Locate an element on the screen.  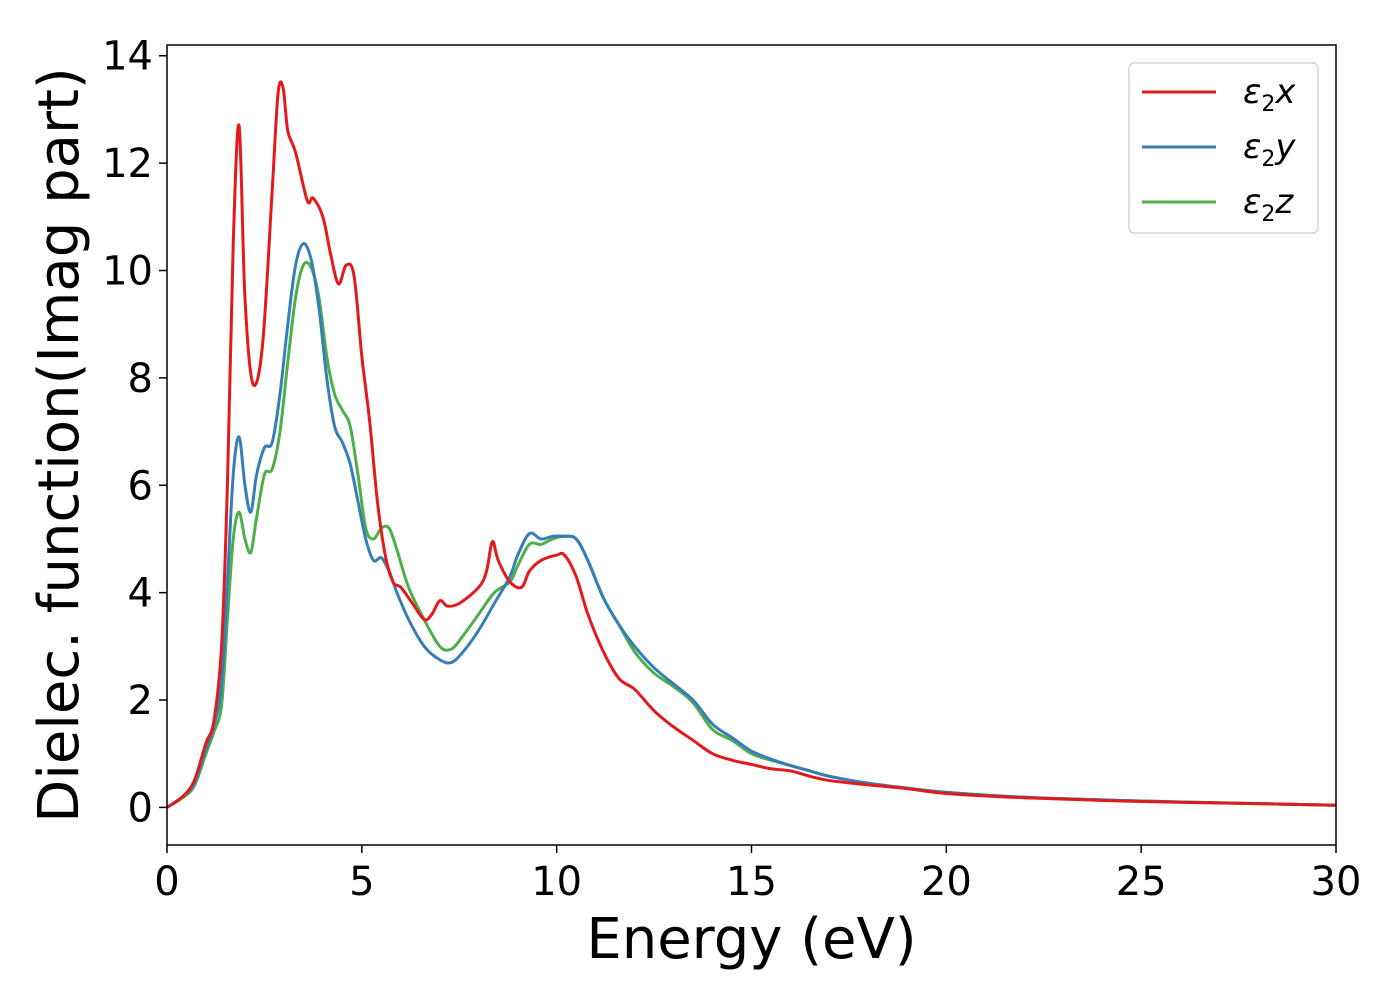
y-tick-label: 2 is located at coordinates (140, 701).